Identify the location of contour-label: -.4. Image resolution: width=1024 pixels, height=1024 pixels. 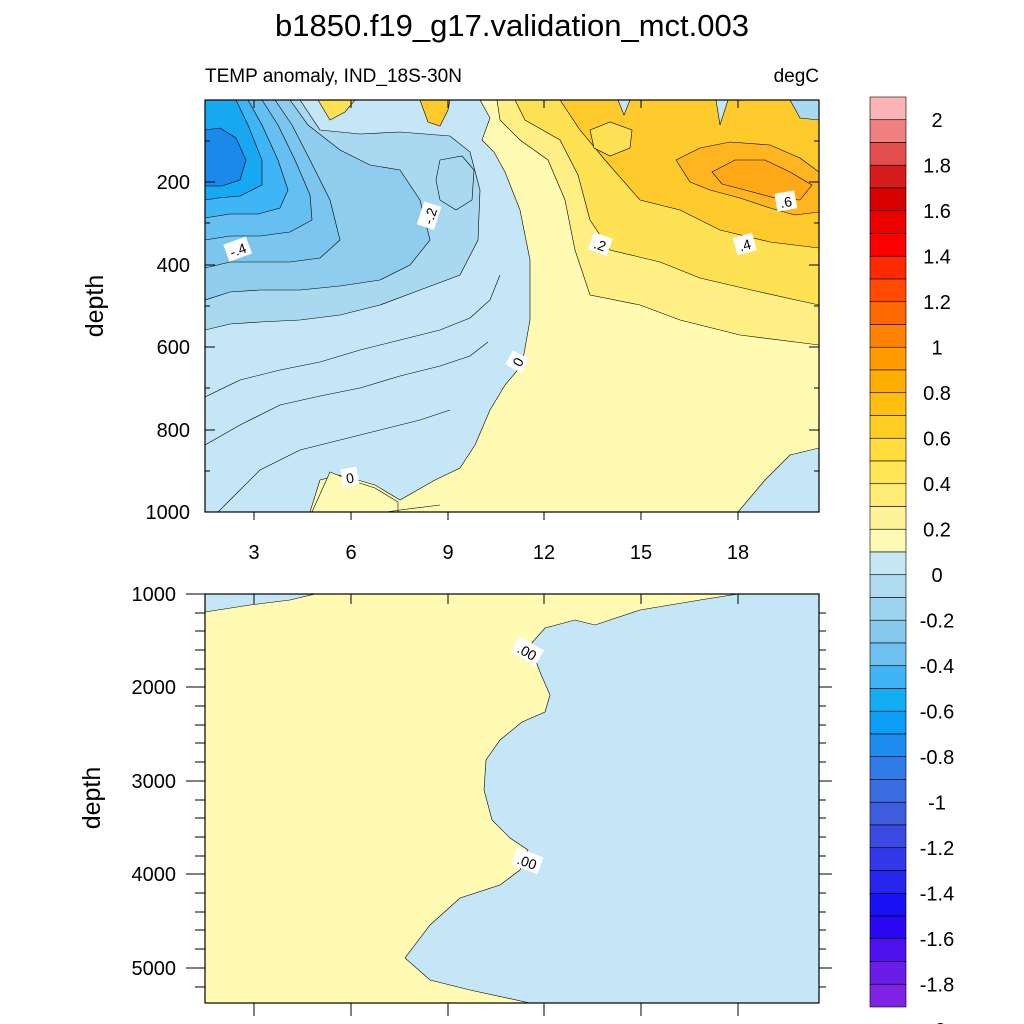
(238, 250).